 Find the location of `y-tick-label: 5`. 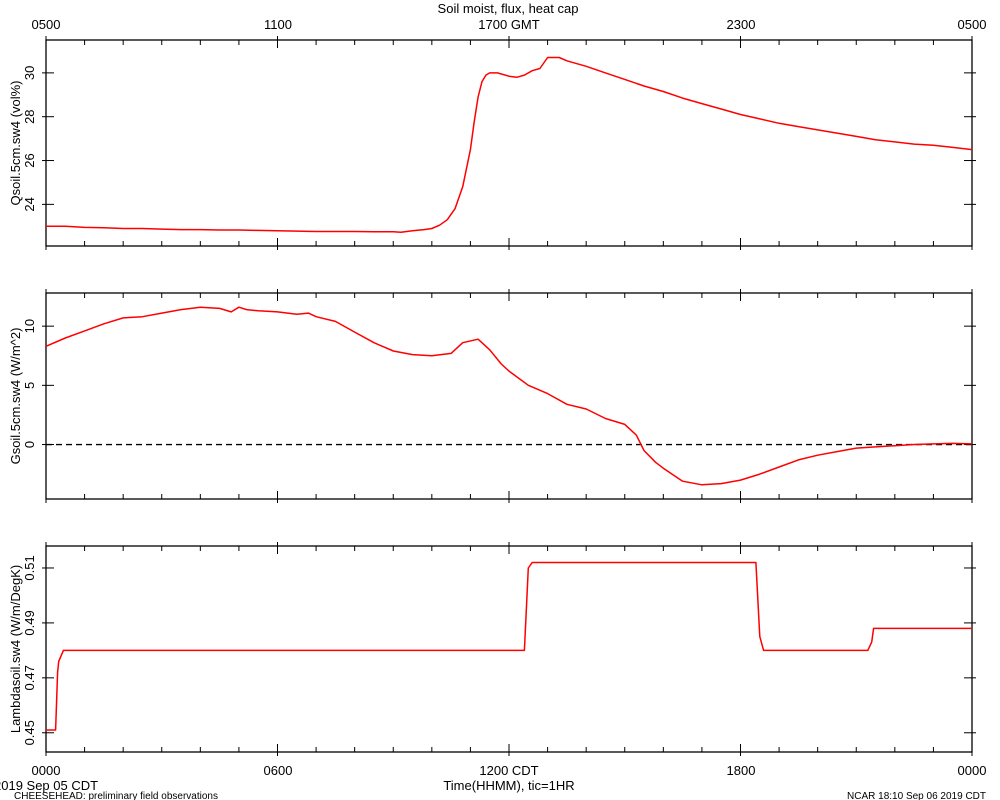

y-tick-label: 5 is located at coordinates (29, 385).